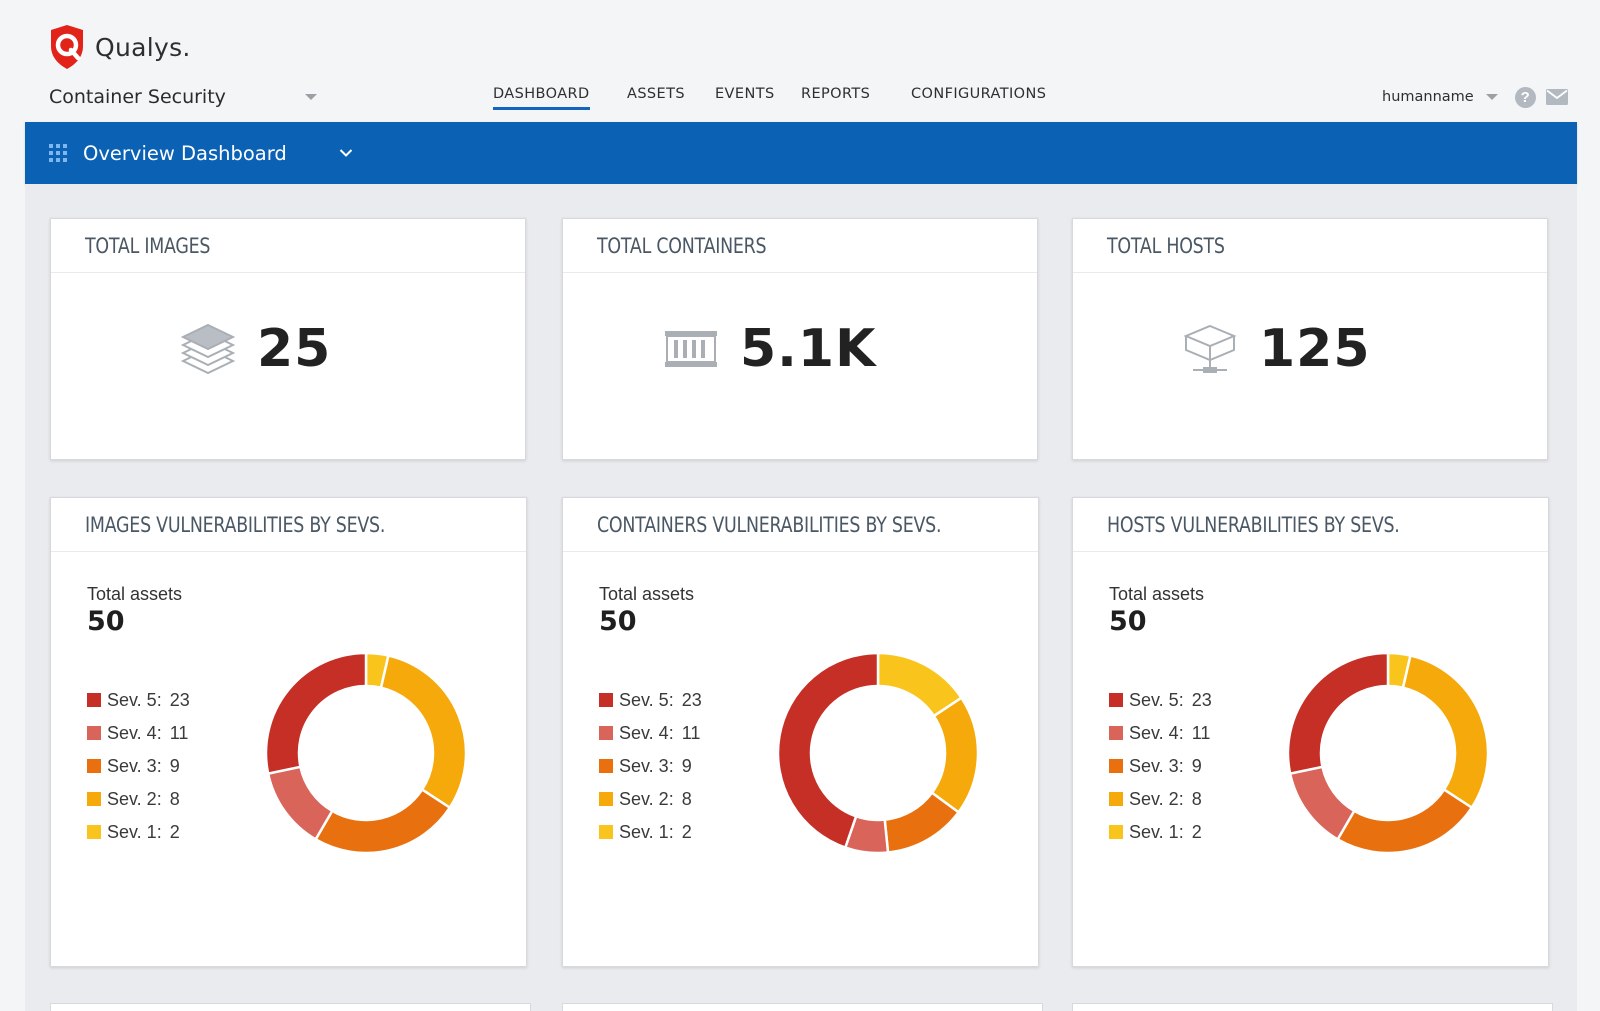  I want to click on host-icon, so click(1210, 348).